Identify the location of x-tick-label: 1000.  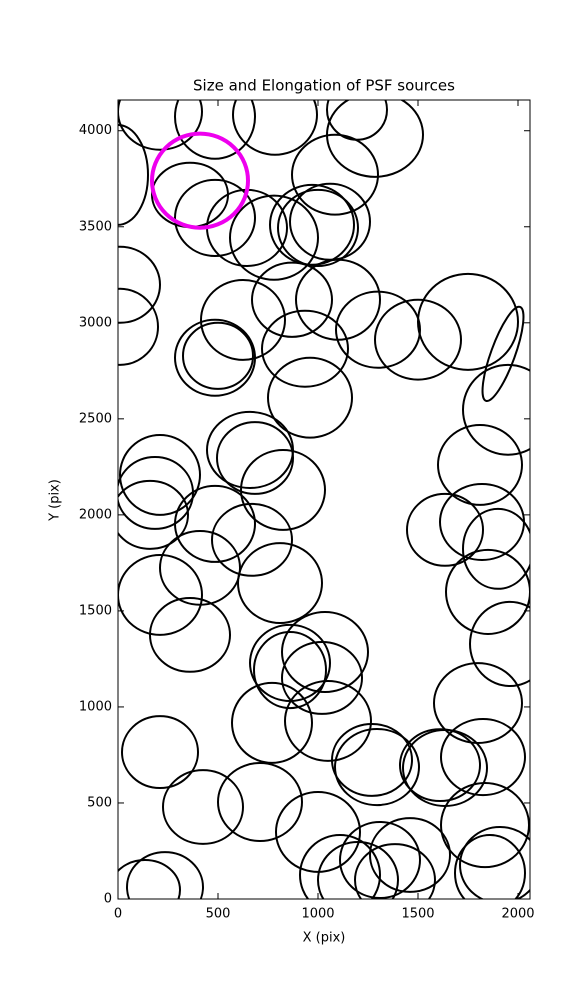
(317, 914).